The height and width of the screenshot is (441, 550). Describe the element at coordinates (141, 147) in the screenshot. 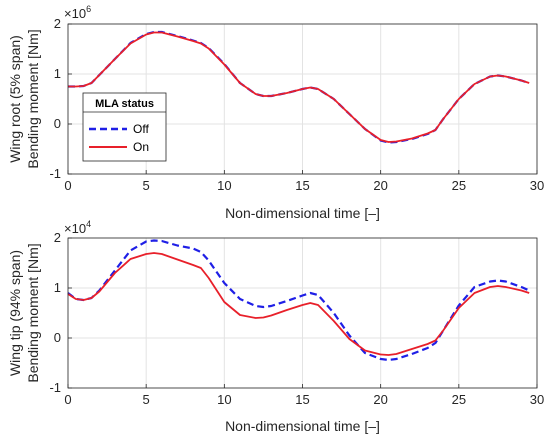

I see `legend-label-on: On` at that location.